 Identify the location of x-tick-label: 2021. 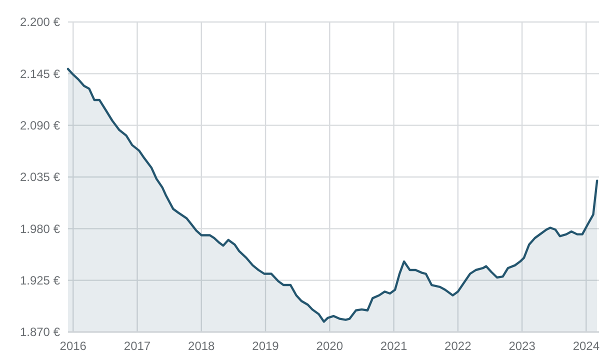
(394, 346).